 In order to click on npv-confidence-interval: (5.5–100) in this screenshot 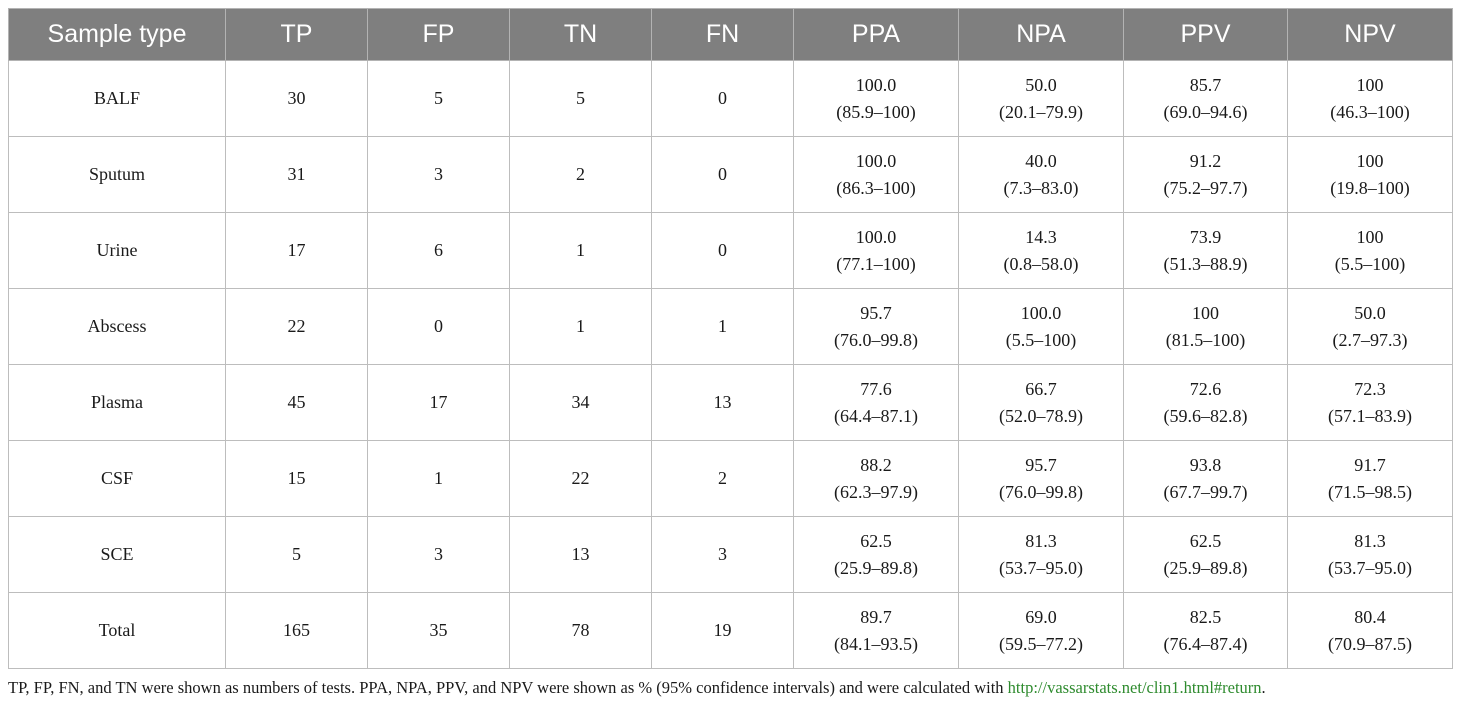, I will do `click(1370, 263)`.